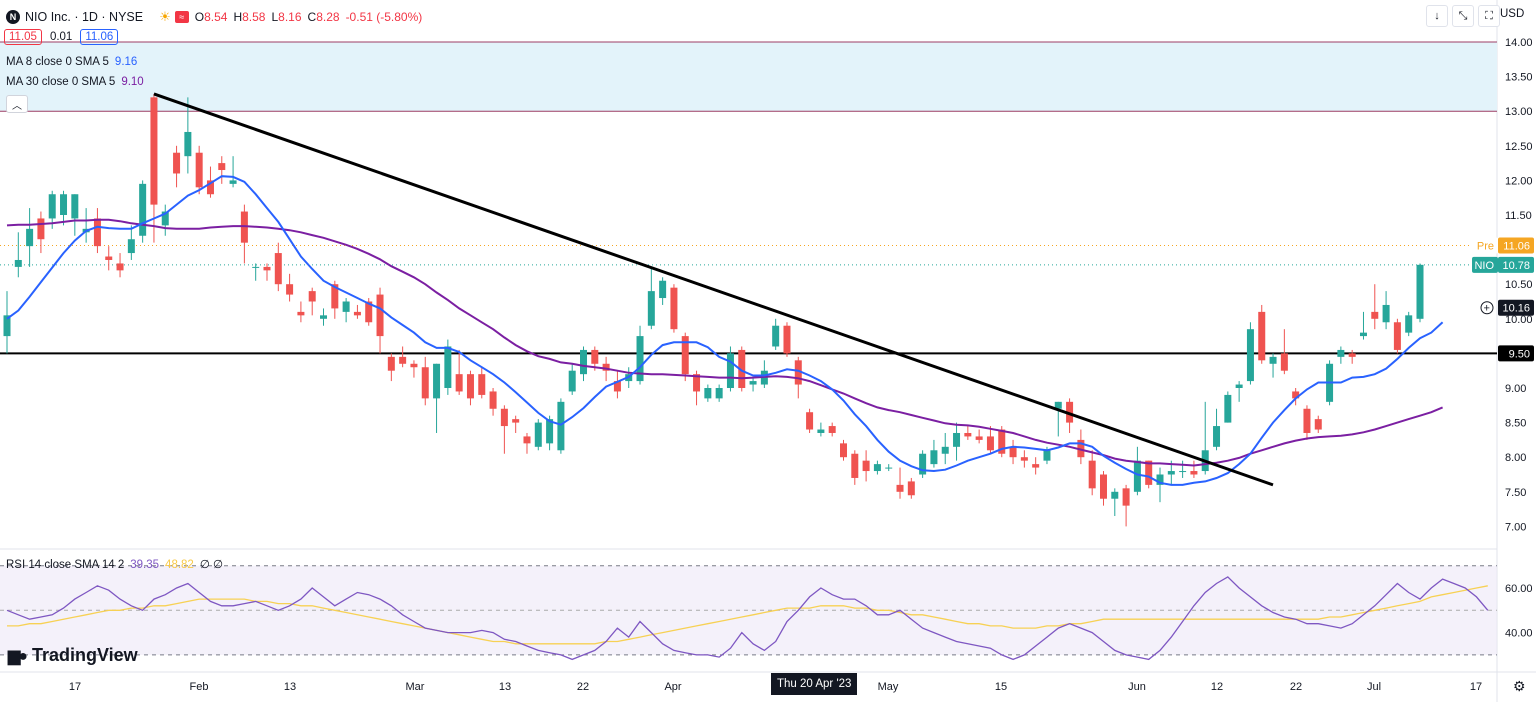  I want to click on symbol-title: N NIO Inc. · 1D · NYSE, so click(74, 17).